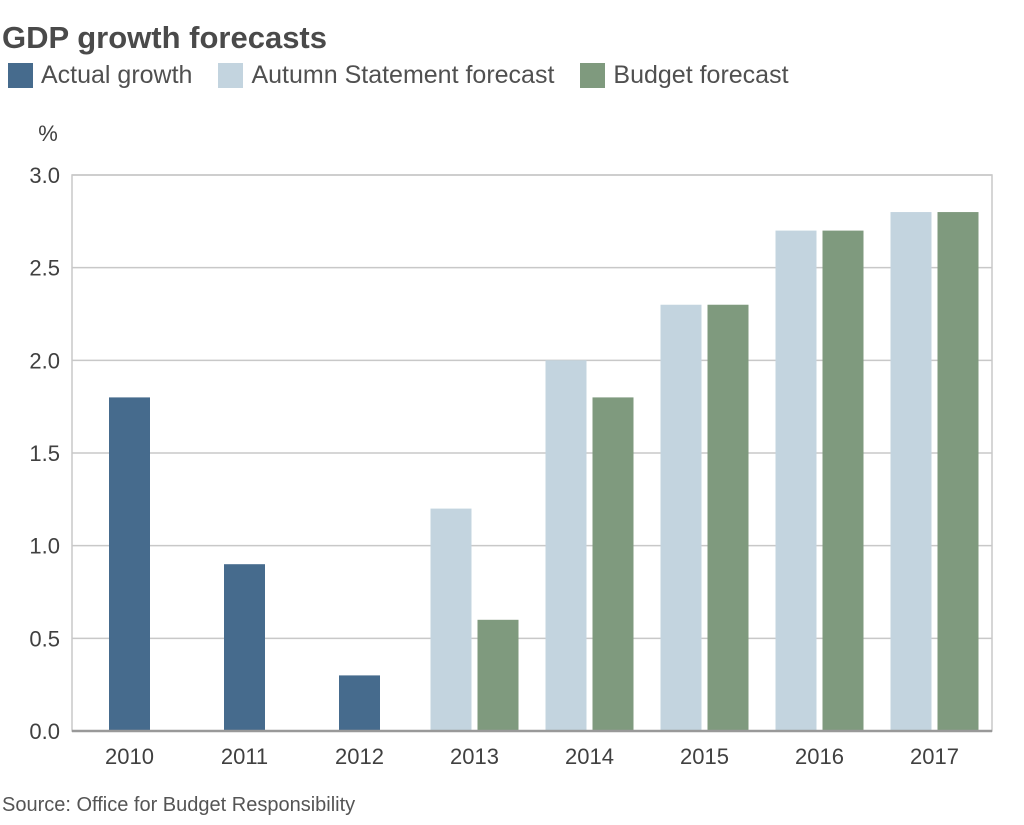 The height and width of the screenshot is (825, 1024). Describe the element at coordinates (359, 703) in the screenshot. I see `bar-2012-actual-growth` at that location.